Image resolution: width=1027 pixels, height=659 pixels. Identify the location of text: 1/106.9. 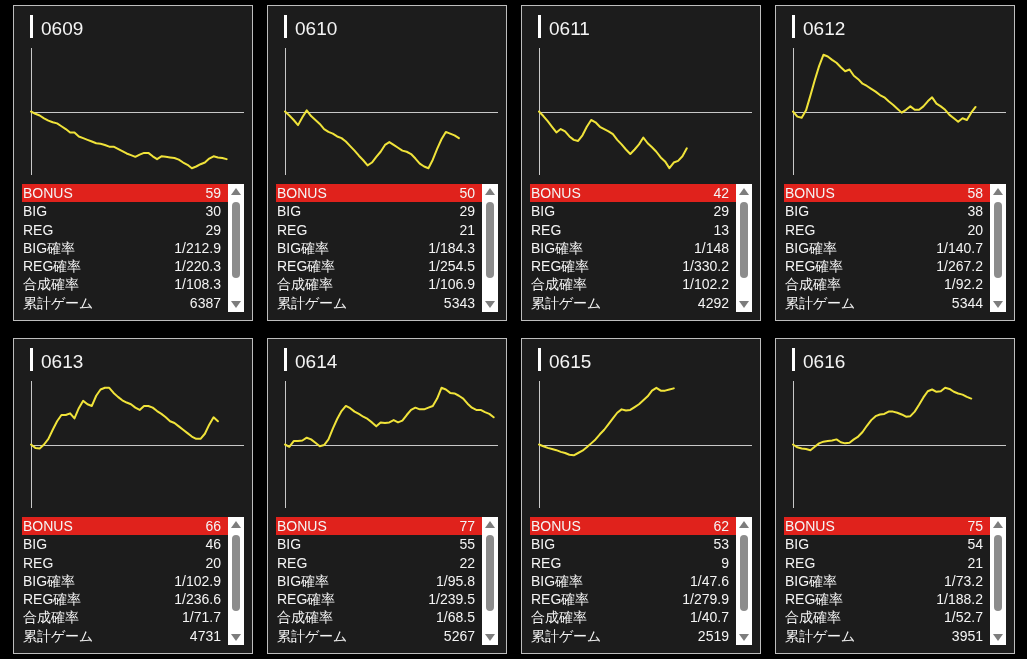
(451, 284).